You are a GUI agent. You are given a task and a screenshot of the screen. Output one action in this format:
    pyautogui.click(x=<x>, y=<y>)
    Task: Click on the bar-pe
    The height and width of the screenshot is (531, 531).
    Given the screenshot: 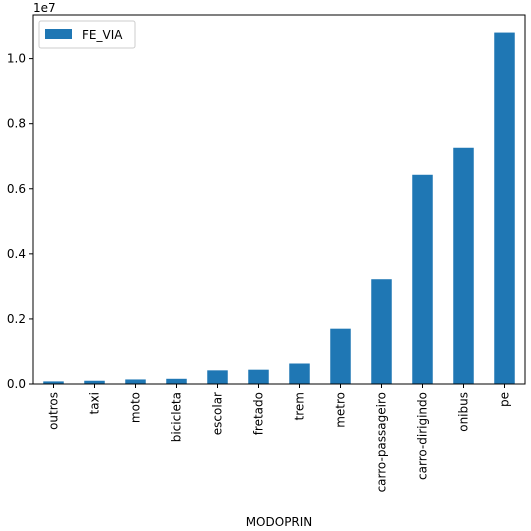 What is the action you would take?
    pyautogui.click(x=504, y=208)
    